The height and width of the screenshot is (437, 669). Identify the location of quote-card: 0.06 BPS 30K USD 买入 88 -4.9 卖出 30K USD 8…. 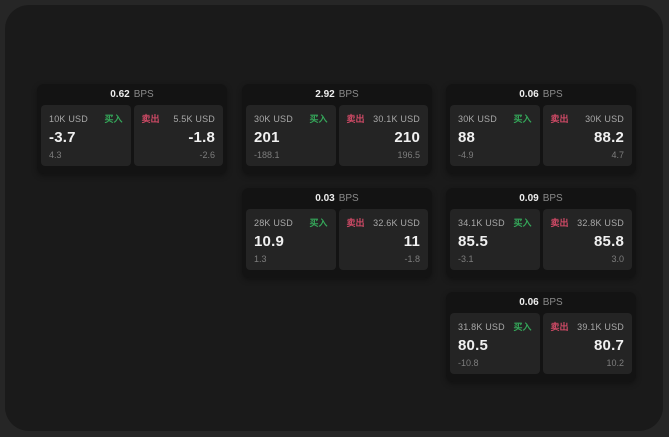
(541, 129).